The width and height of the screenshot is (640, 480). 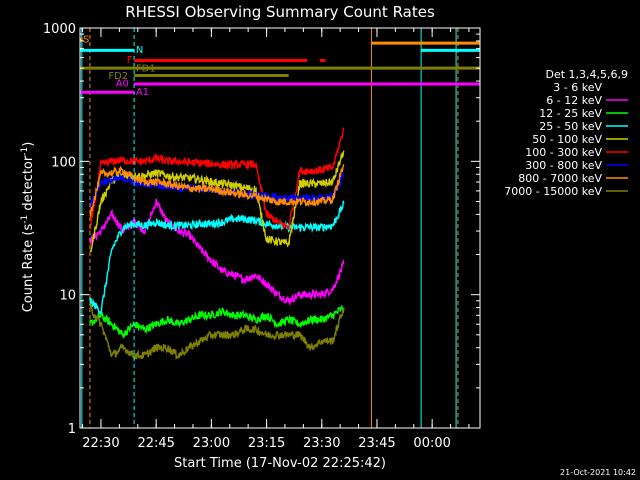 I want to click on y-tick-label: 1000, so click(x=59, y=29).